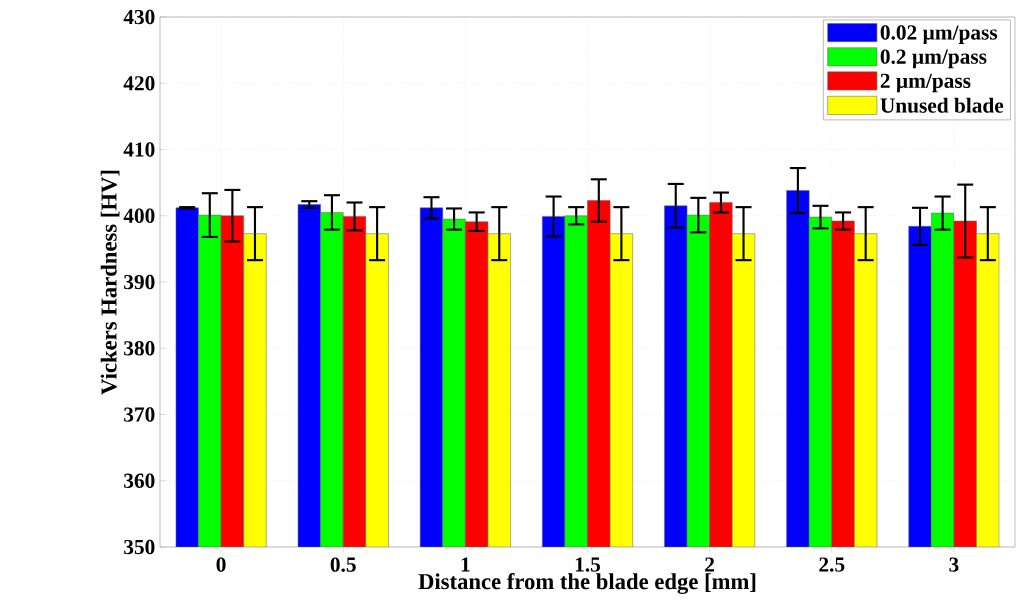 This screenshot has height=612, width=1018. What do you see at coordinates (925, 83) in the screenshot?
I see `legend-label: 2 µm/pass` at bounding box center [925, 83].